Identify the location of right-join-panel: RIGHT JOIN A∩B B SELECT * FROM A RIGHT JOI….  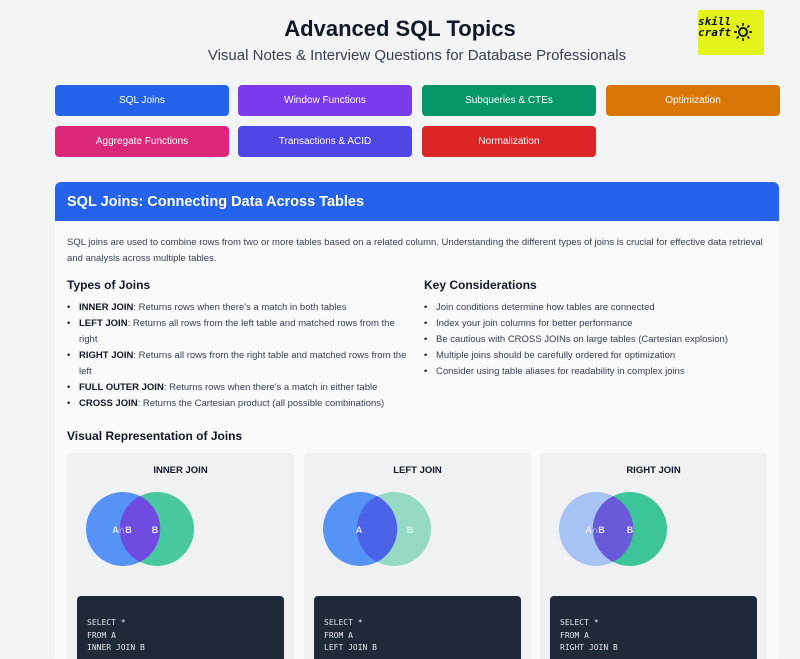
(653, 556).